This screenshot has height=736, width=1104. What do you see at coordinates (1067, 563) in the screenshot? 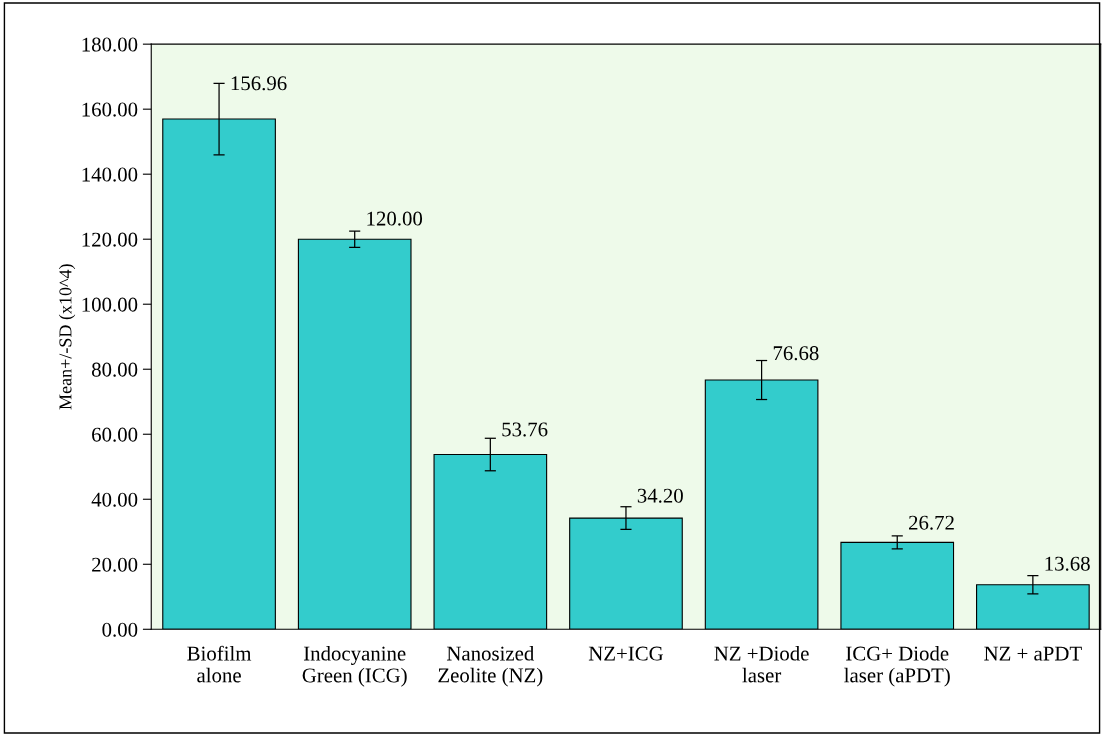
I see `data-label: 13.68` at bounding box center [1067, 563].